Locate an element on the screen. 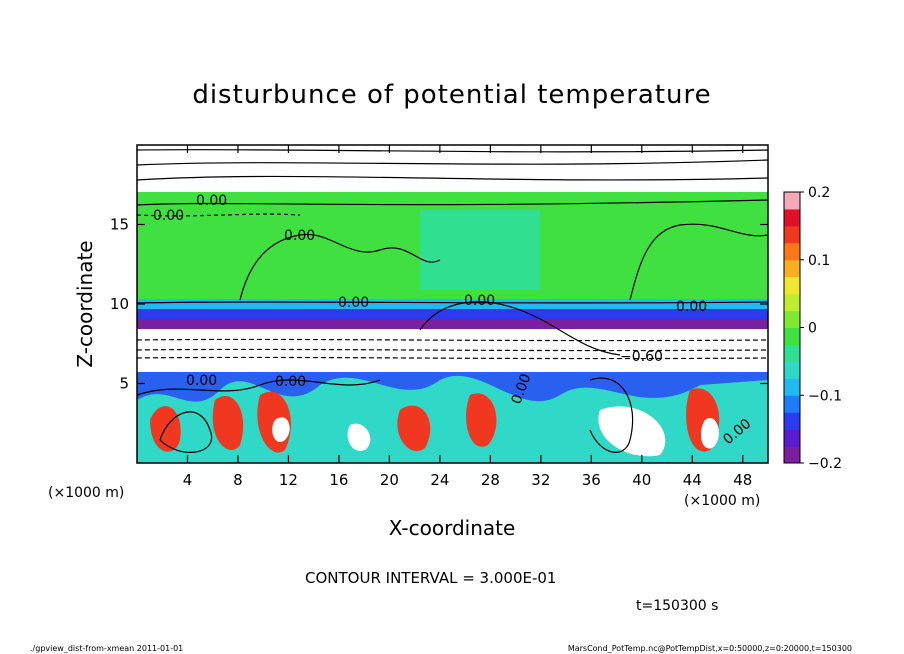 The height and width of the screenshot is (654, 904). colorbar-tick-label: 0 is located at coordinates (812, 329).